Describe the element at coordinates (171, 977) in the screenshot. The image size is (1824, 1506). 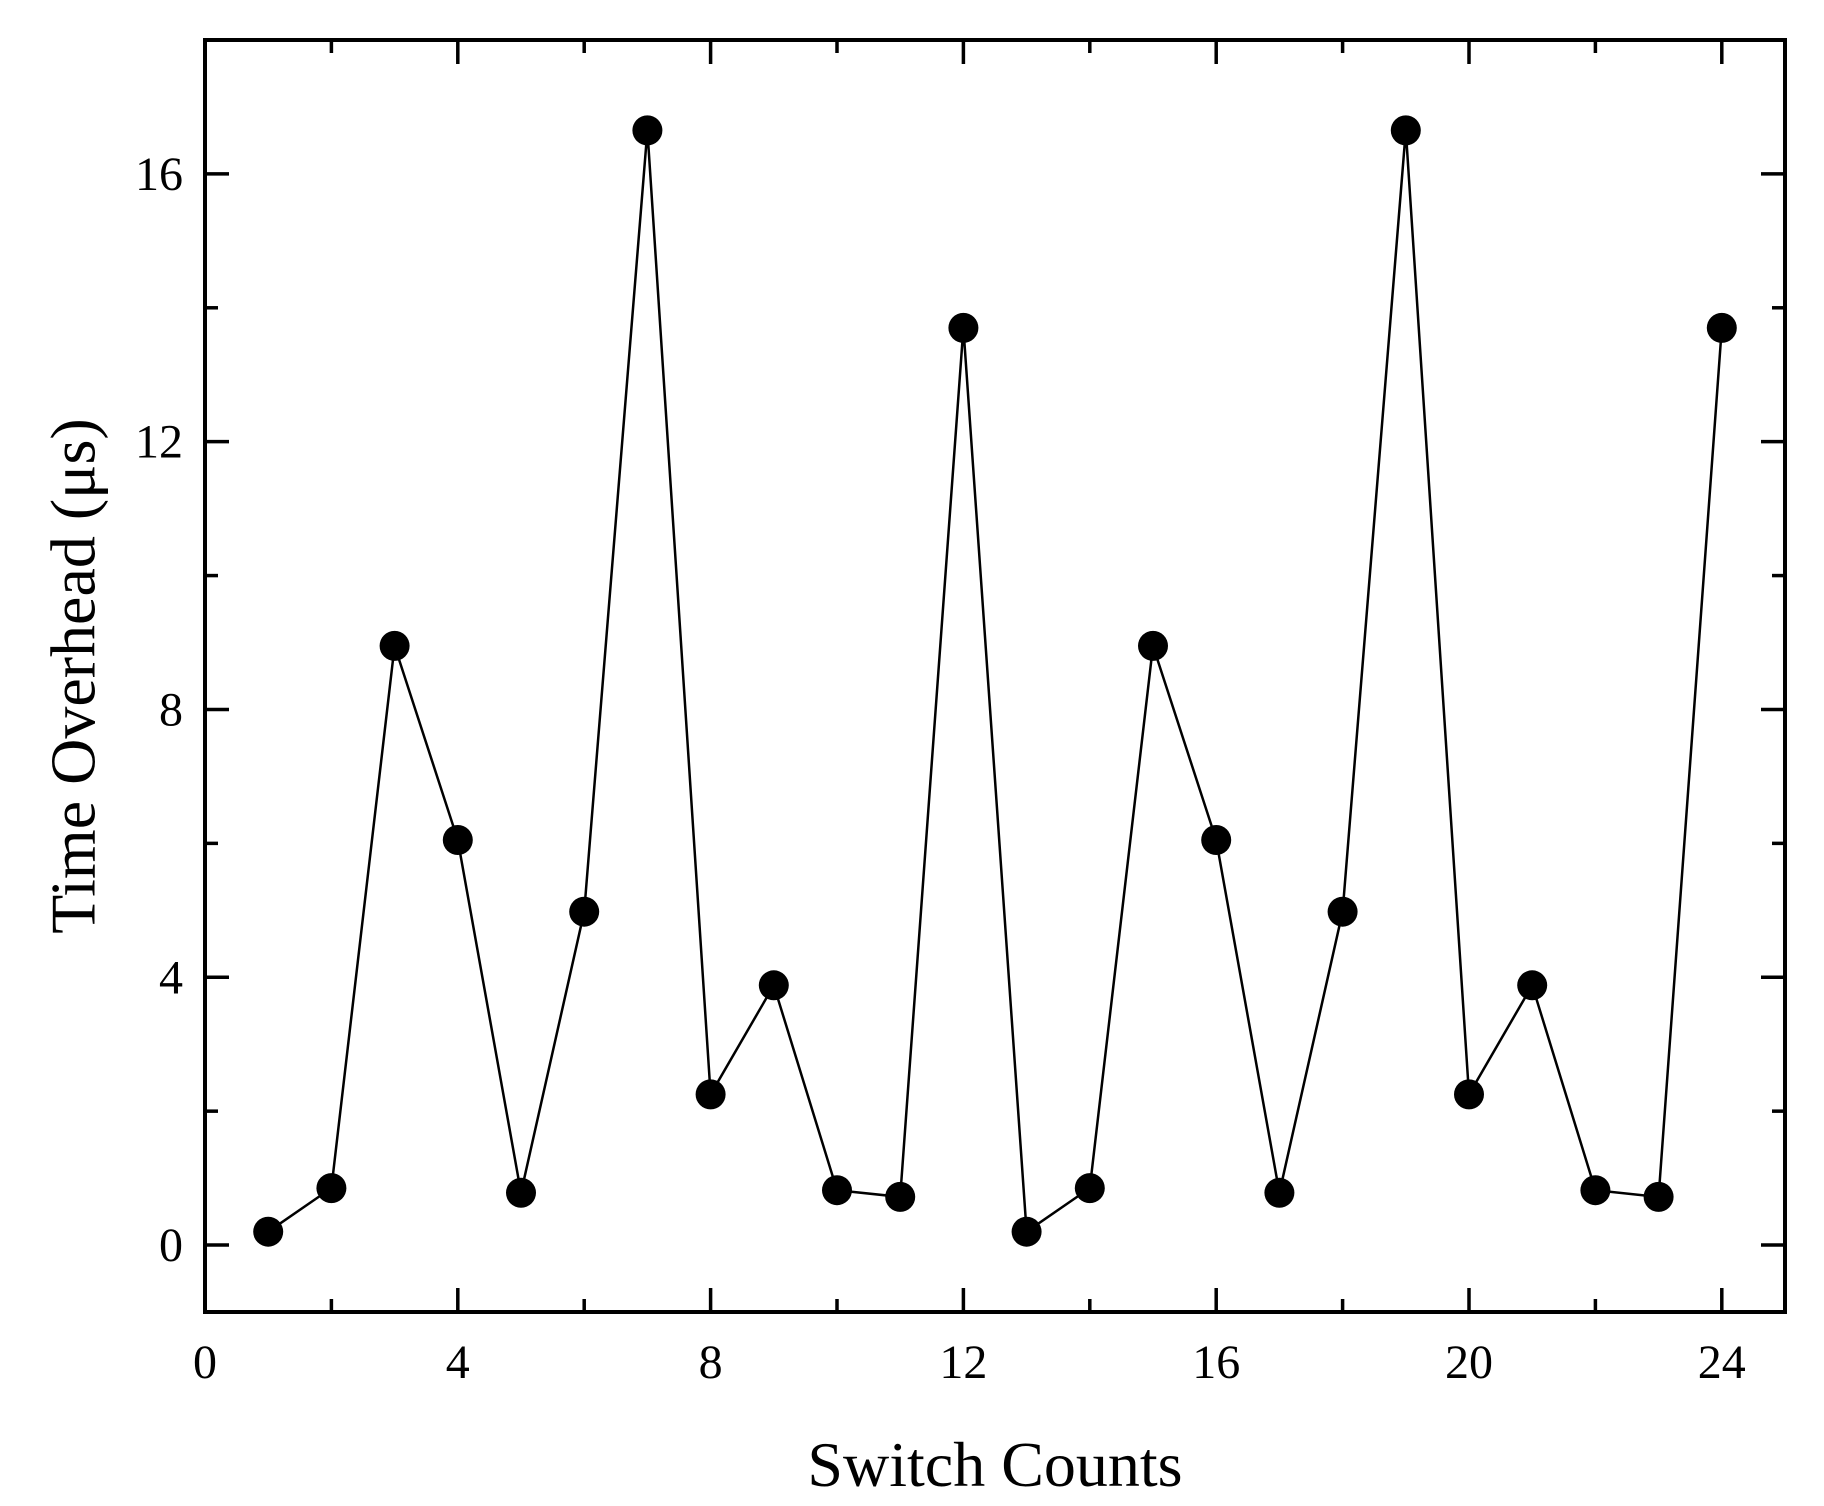
I see `y-tick-label: 4` at that location.